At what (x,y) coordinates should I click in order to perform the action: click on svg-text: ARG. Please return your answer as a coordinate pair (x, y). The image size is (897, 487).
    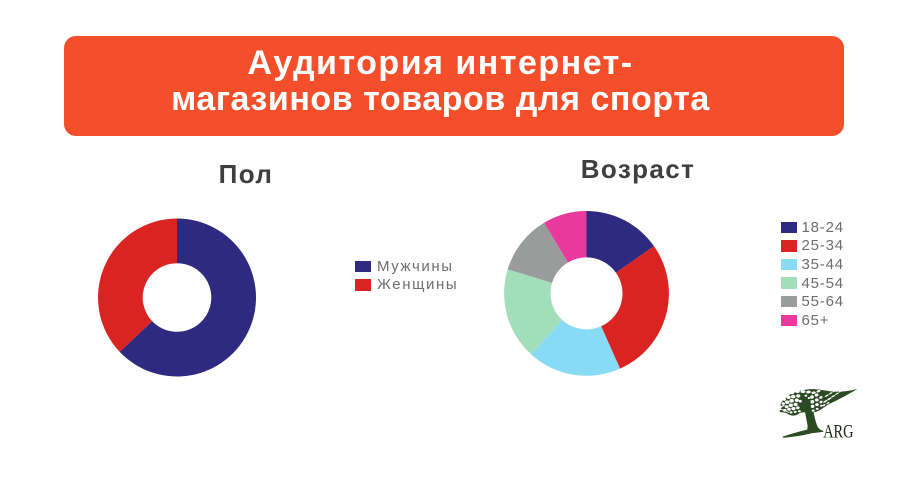
    Looking at the image, I should click on (838, 432).